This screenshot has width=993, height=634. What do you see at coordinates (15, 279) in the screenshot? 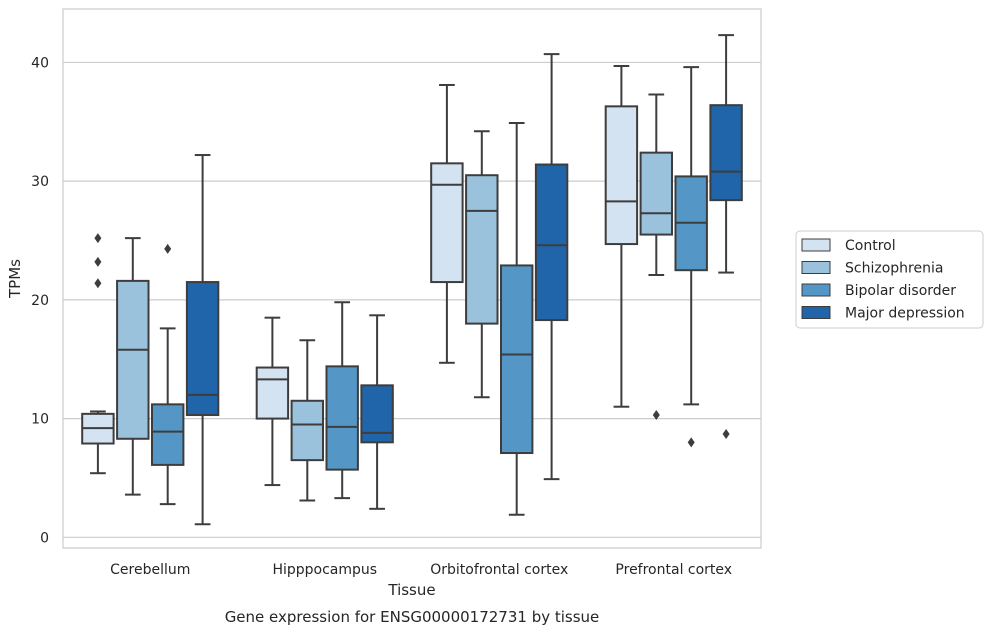
I see `y-axis-label: TPMs` at bounding box center [15, 279].